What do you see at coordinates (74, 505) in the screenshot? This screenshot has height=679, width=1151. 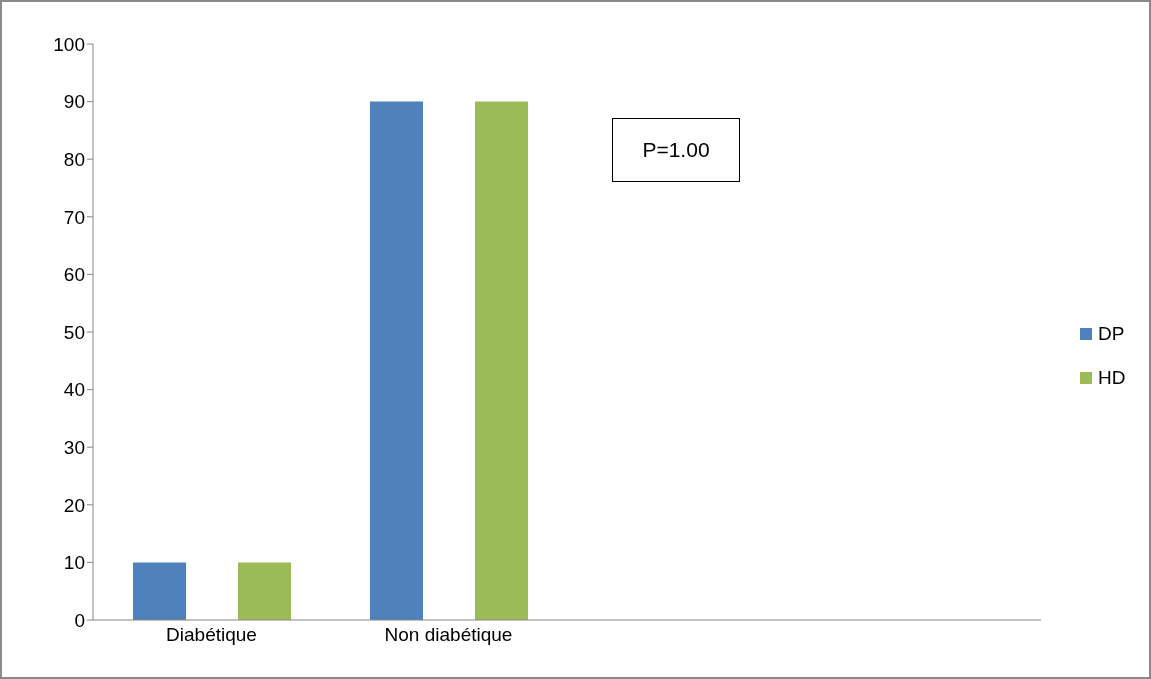 I see `y-tick-label: 20` at bounding box center [74, 505].